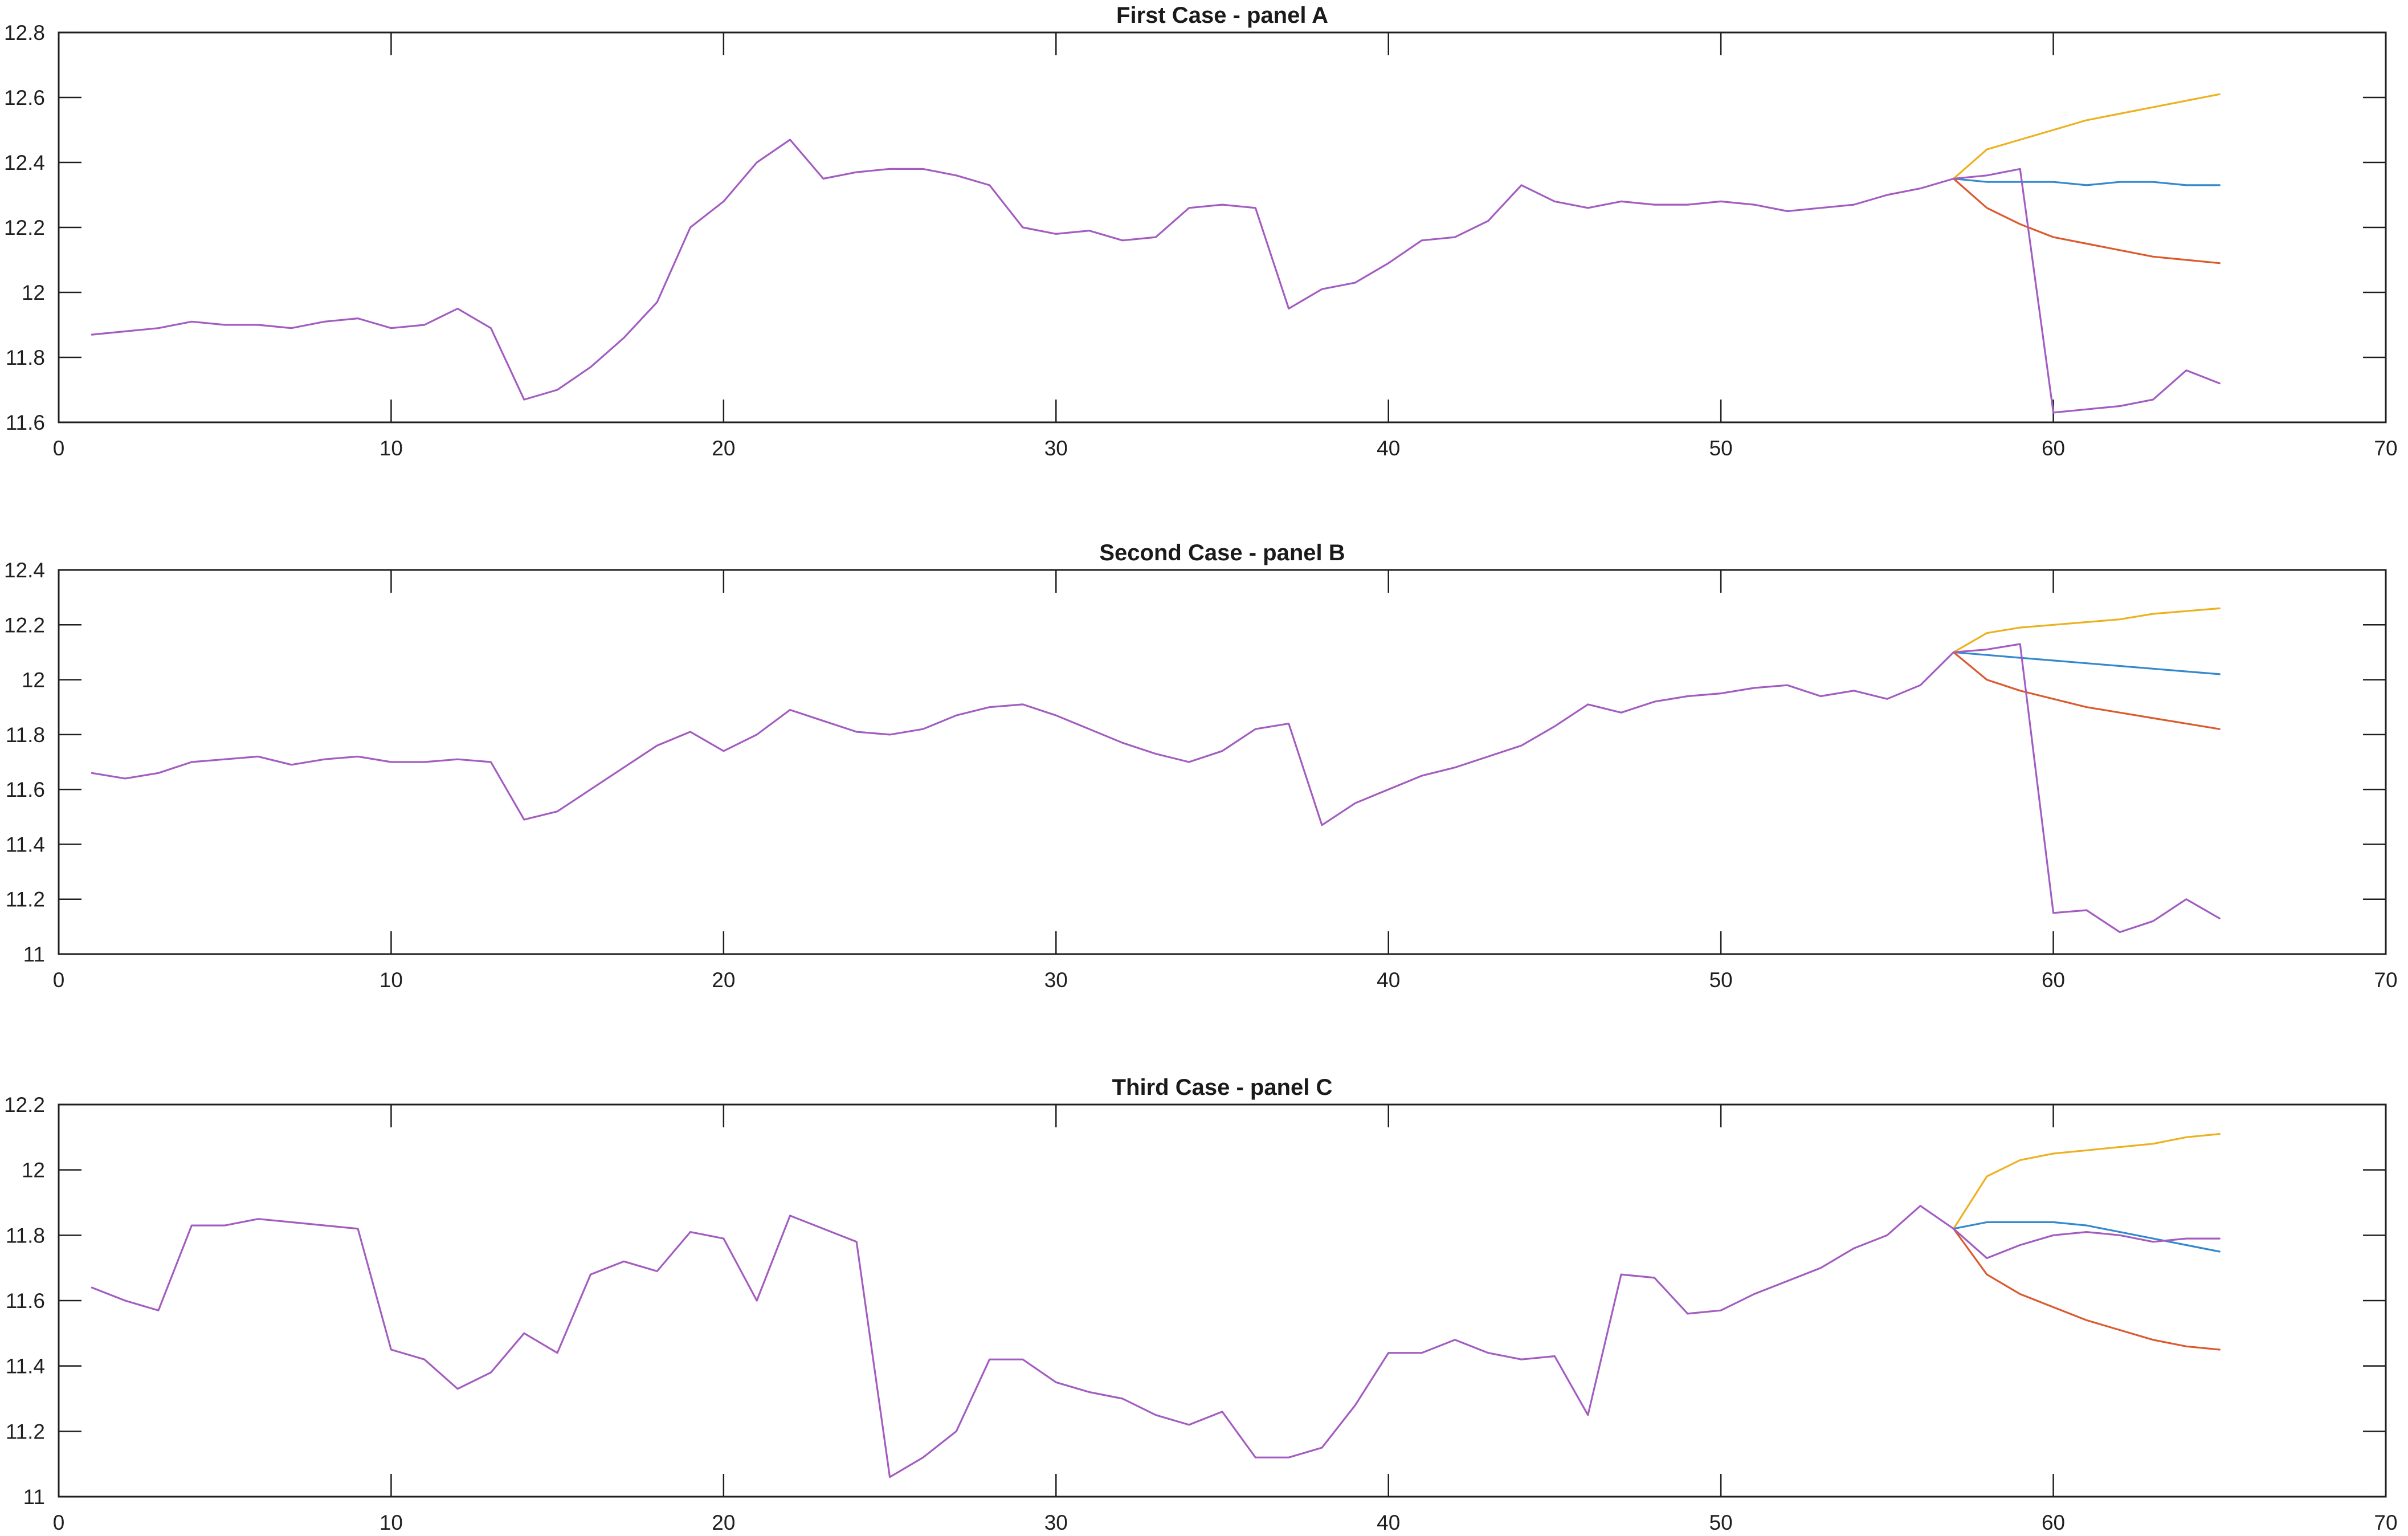 The height and width of the screenshot is (1536, 2408). I want to click on panel-b-title: Second Case - panel B, so click(1222, 552).